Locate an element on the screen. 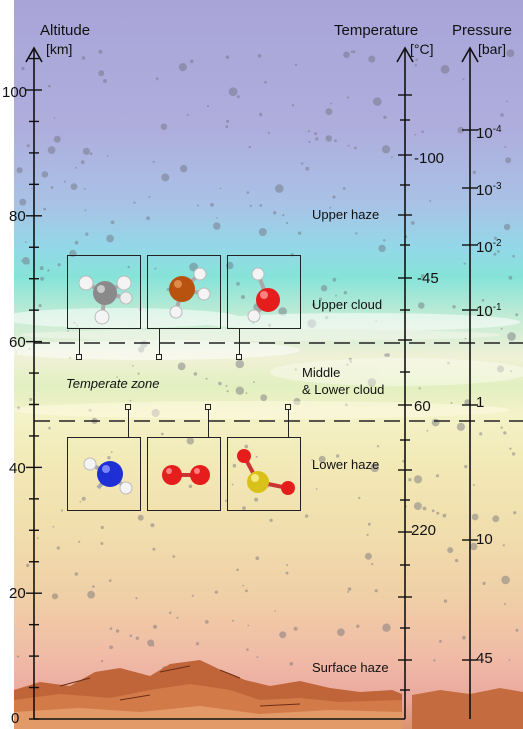 The image size is (523, 729). oxygen-icon is located at coordinates (186, 475).